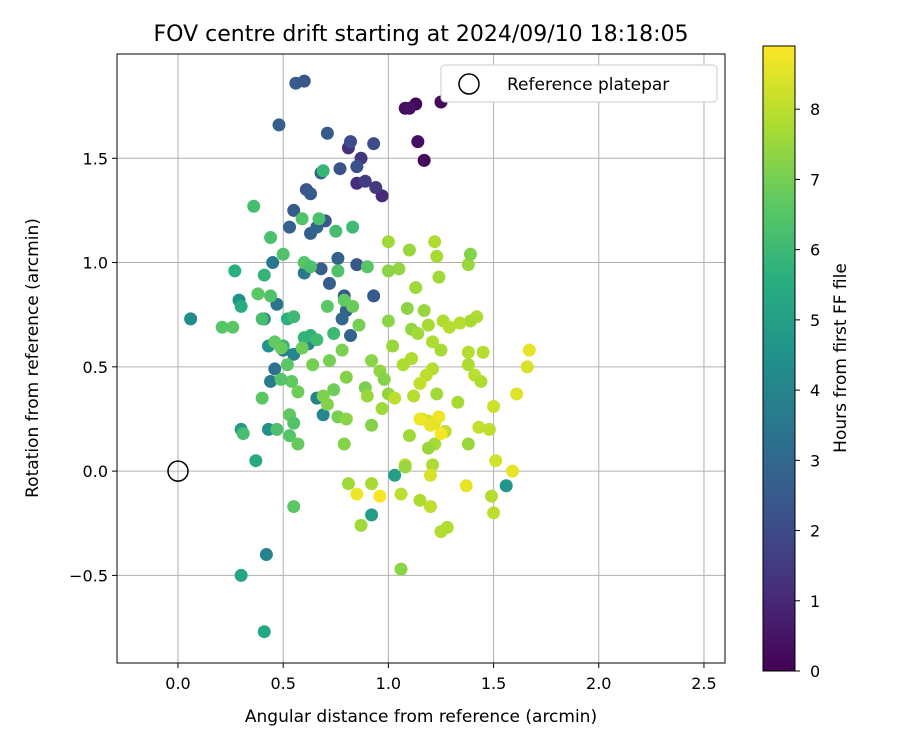 The image size is (900, 750). What do you see at coordinates (33, 358) in the screenshot?
I see `y-axis-label: Rotation from reference (arcmin)` at bounding box center [33, 358].